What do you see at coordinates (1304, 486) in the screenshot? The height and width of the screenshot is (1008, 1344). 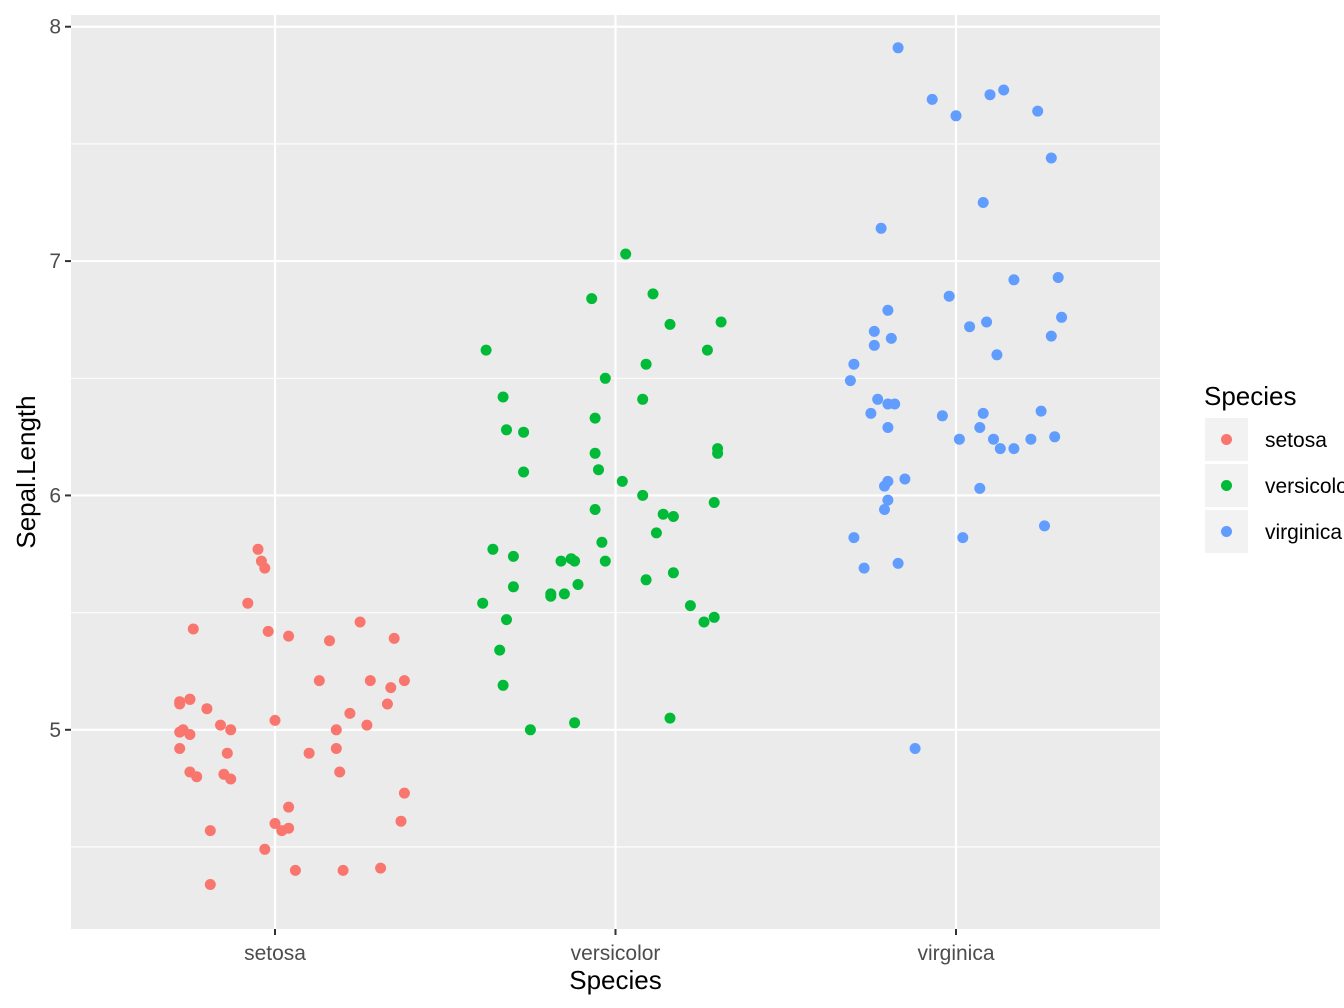 I see `legend-label-versicolor: versicolor` at bounding box center [1304, 486].